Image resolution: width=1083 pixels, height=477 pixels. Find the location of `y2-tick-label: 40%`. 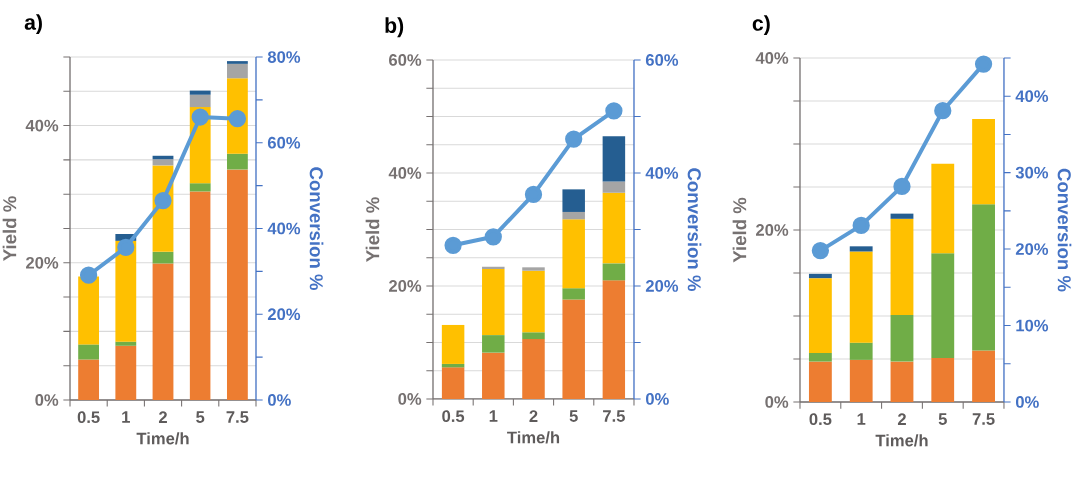

y2-tick-label: 40% is located at coordinates (662, 173).